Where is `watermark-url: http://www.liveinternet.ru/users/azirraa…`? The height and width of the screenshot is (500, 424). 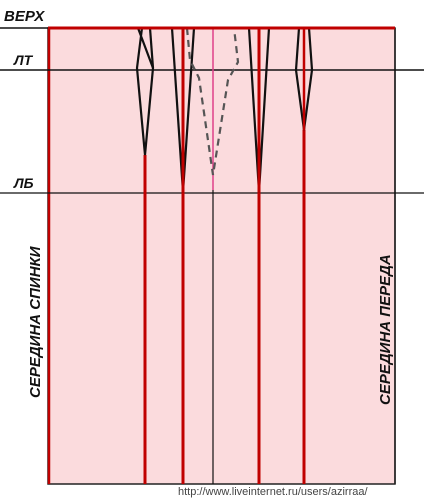 watermark-url: http://www.liveinternet.ru/users/azirraa… is located at coordinates (273, 492).